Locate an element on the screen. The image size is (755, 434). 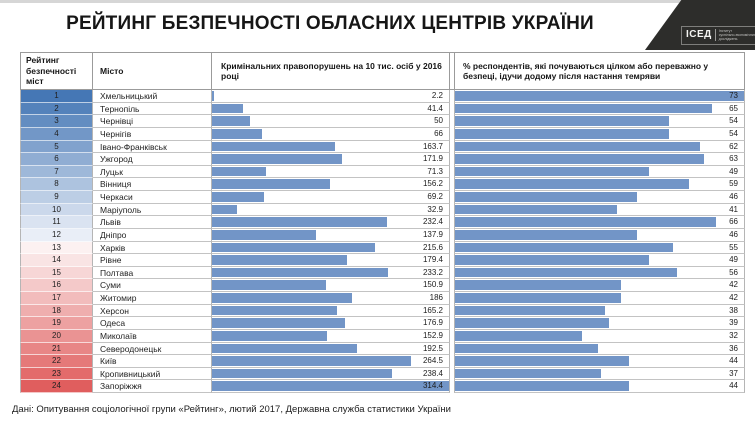
table-row: 10 Маріуполь 32.9 41 is located at coordinates (382, 210).